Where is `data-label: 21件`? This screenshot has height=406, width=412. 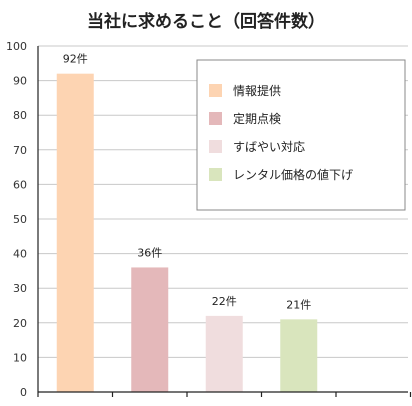 data-label: 21件 is located at coordinates (298, 304).